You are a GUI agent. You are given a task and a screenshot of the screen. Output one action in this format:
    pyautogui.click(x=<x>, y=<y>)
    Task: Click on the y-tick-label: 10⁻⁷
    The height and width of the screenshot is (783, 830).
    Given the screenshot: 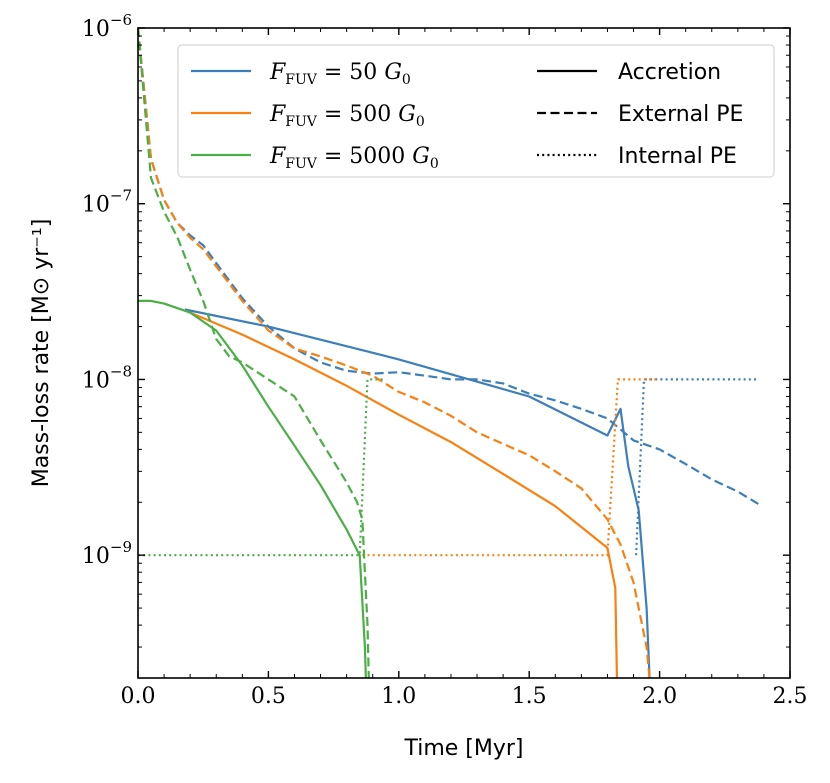 What is the action you would take?
    pyautogui.click(x=107, y=202)
    